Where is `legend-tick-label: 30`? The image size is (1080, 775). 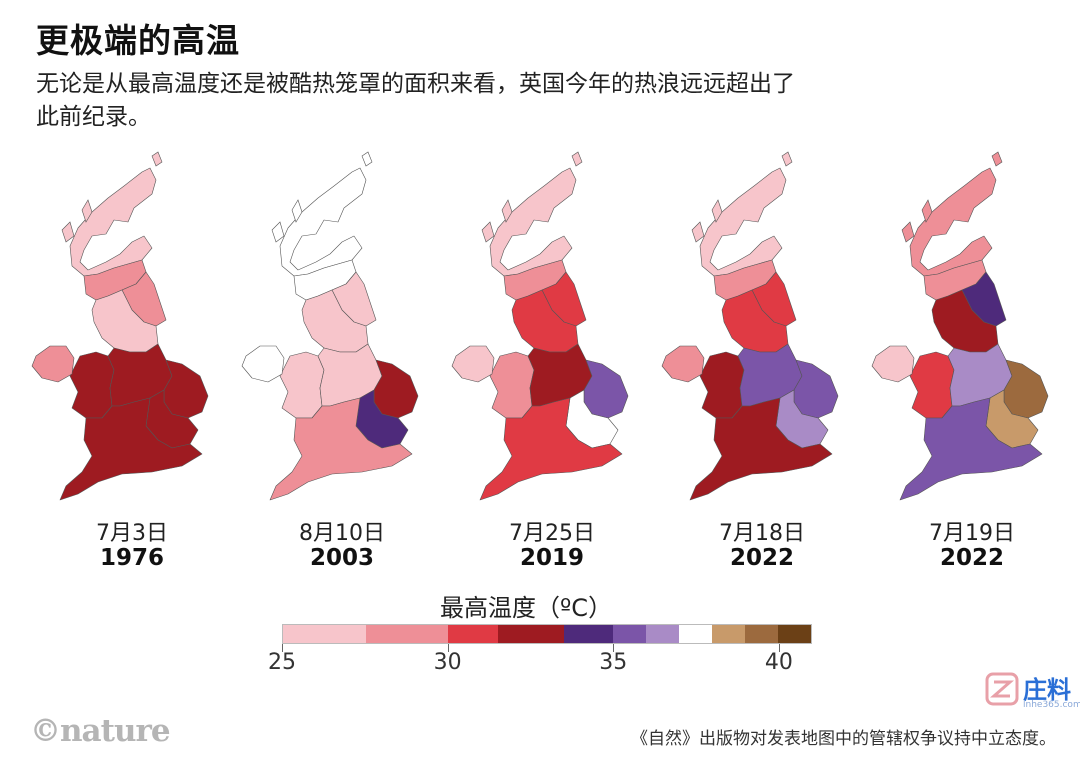
legend-tick-label: 30 is located at coordinates (447, 662).